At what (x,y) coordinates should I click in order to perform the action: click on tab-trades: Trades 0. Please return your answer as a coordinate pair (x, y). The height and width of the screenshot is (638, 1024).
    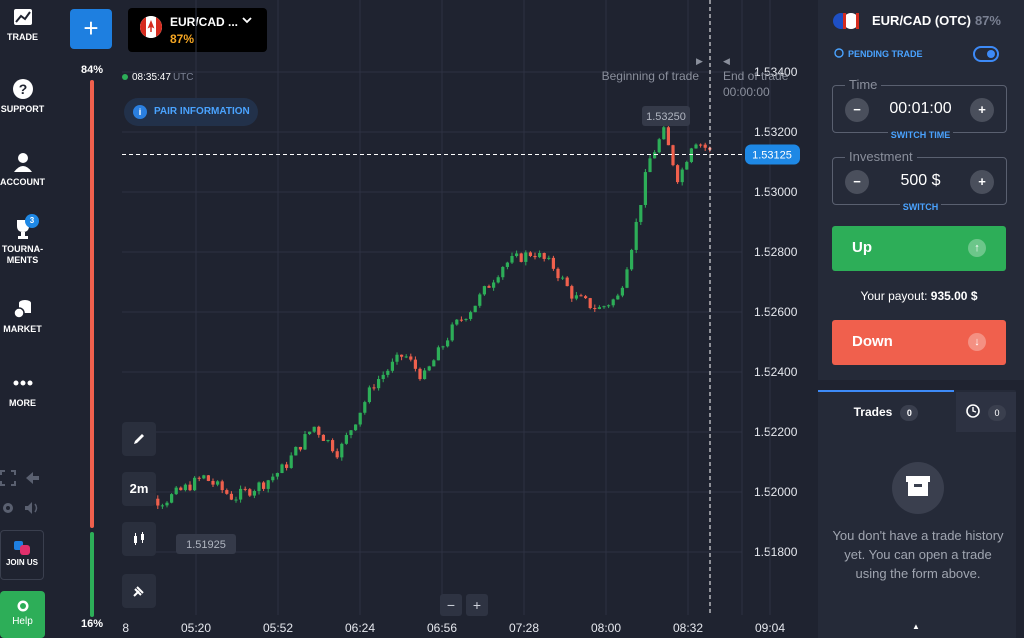
    Looking at the image, I should click on (886, 411).